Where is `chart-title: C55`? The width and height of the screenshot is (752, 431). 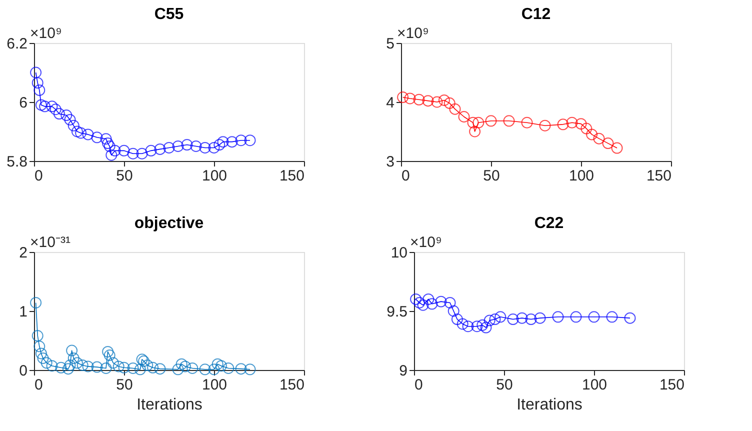
chart-title: C55 is located at coordinates (169, 14).